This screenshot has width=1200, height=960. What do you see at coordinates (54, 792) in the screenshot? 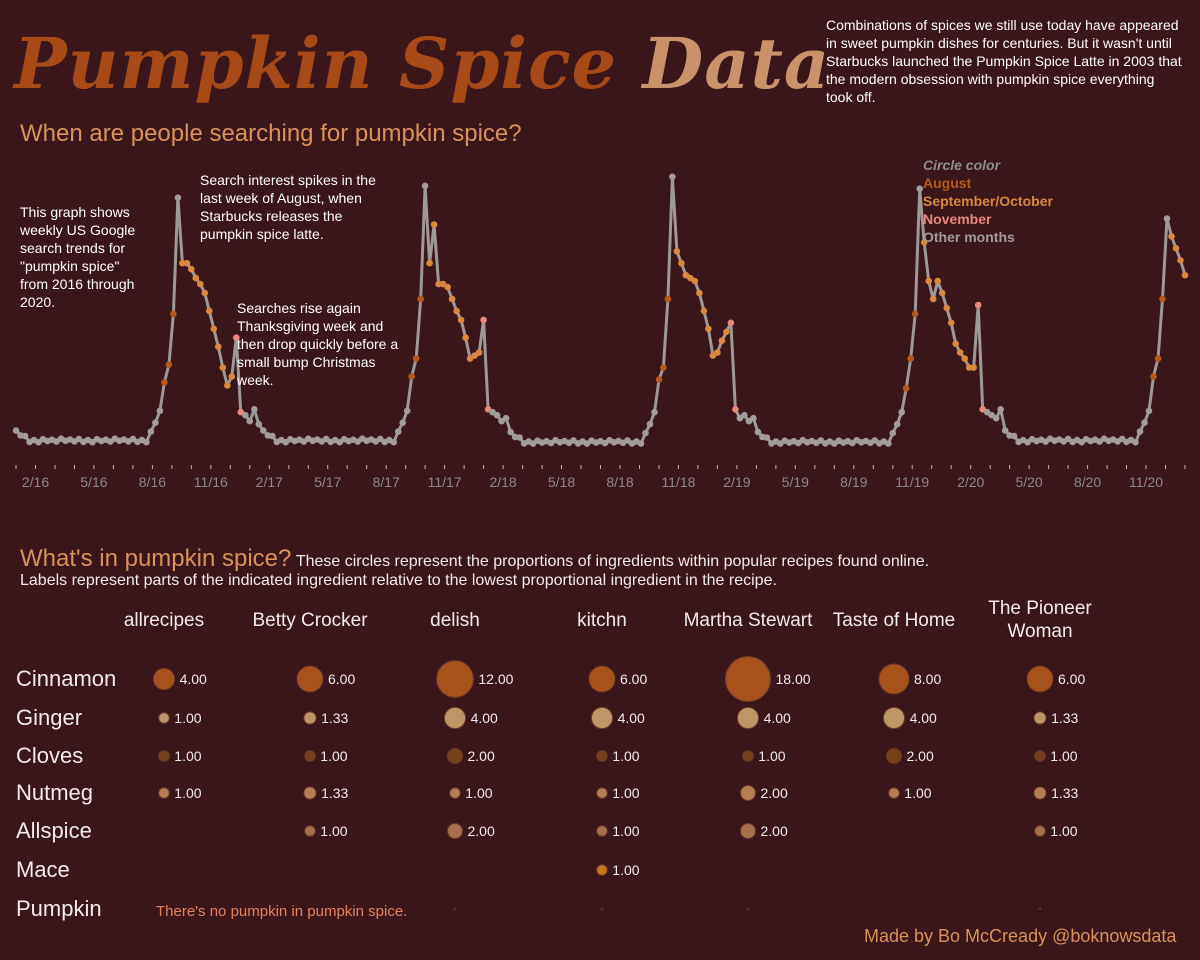
I see `ingredient-label: Nutmeg` at bounding box center [54, 792].